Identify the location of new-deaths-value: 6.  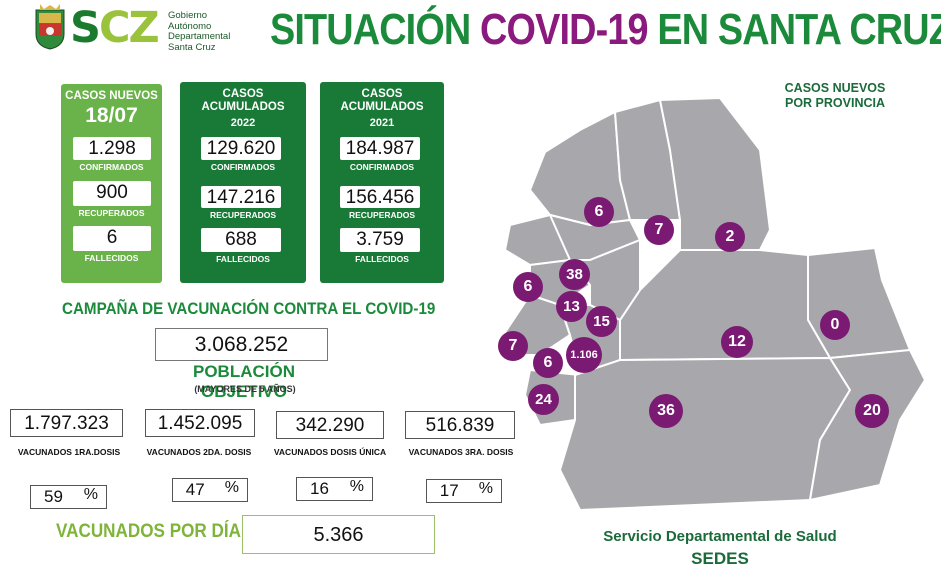
(112, 238).